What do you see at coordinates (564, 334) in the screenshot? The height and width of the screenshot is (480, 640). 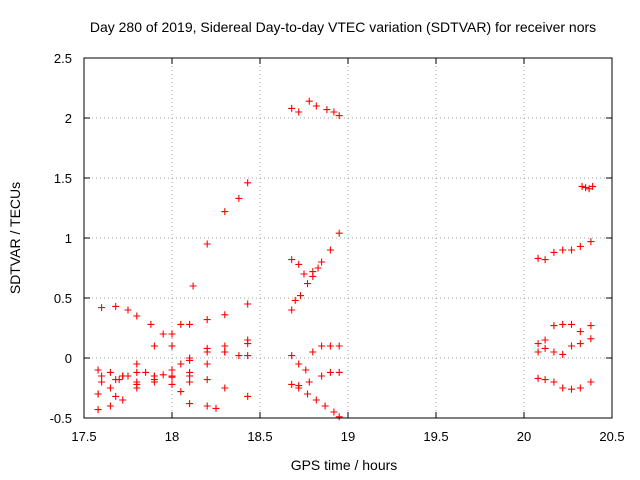 I see `series-s16` at bounding box center [564, 334].